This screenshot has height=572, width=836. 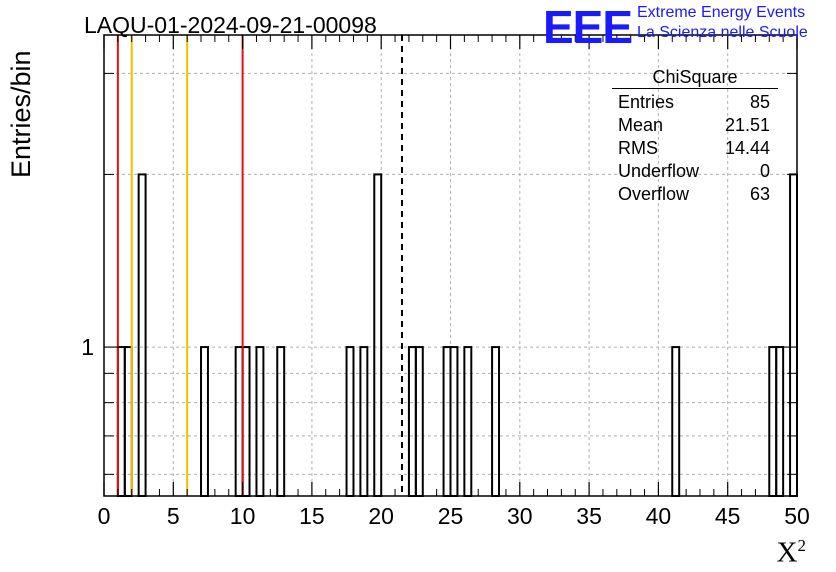 I want to click on stats-row: Underflow 0, so click(x=695, y=171).